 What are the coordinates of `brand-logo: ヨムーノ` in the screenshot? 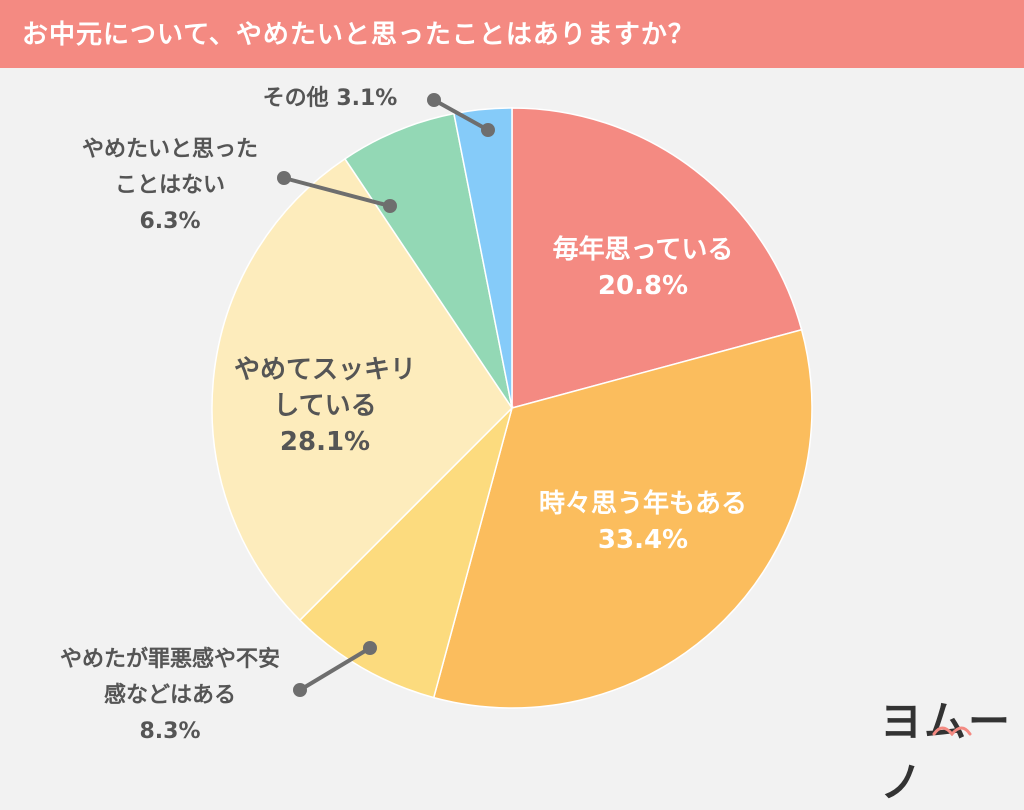 It's located at (946, 752).